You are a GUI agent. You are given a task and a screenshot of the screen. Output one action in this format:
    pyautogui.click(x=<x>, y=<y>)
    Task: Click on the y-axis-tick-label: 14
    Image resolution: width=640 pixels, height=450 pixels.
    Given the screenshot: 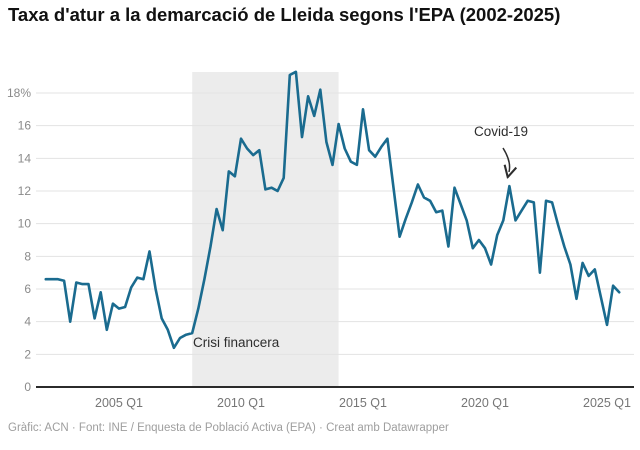 What is the action you would take?
    pyautogui.click(x=25, y=158)
    